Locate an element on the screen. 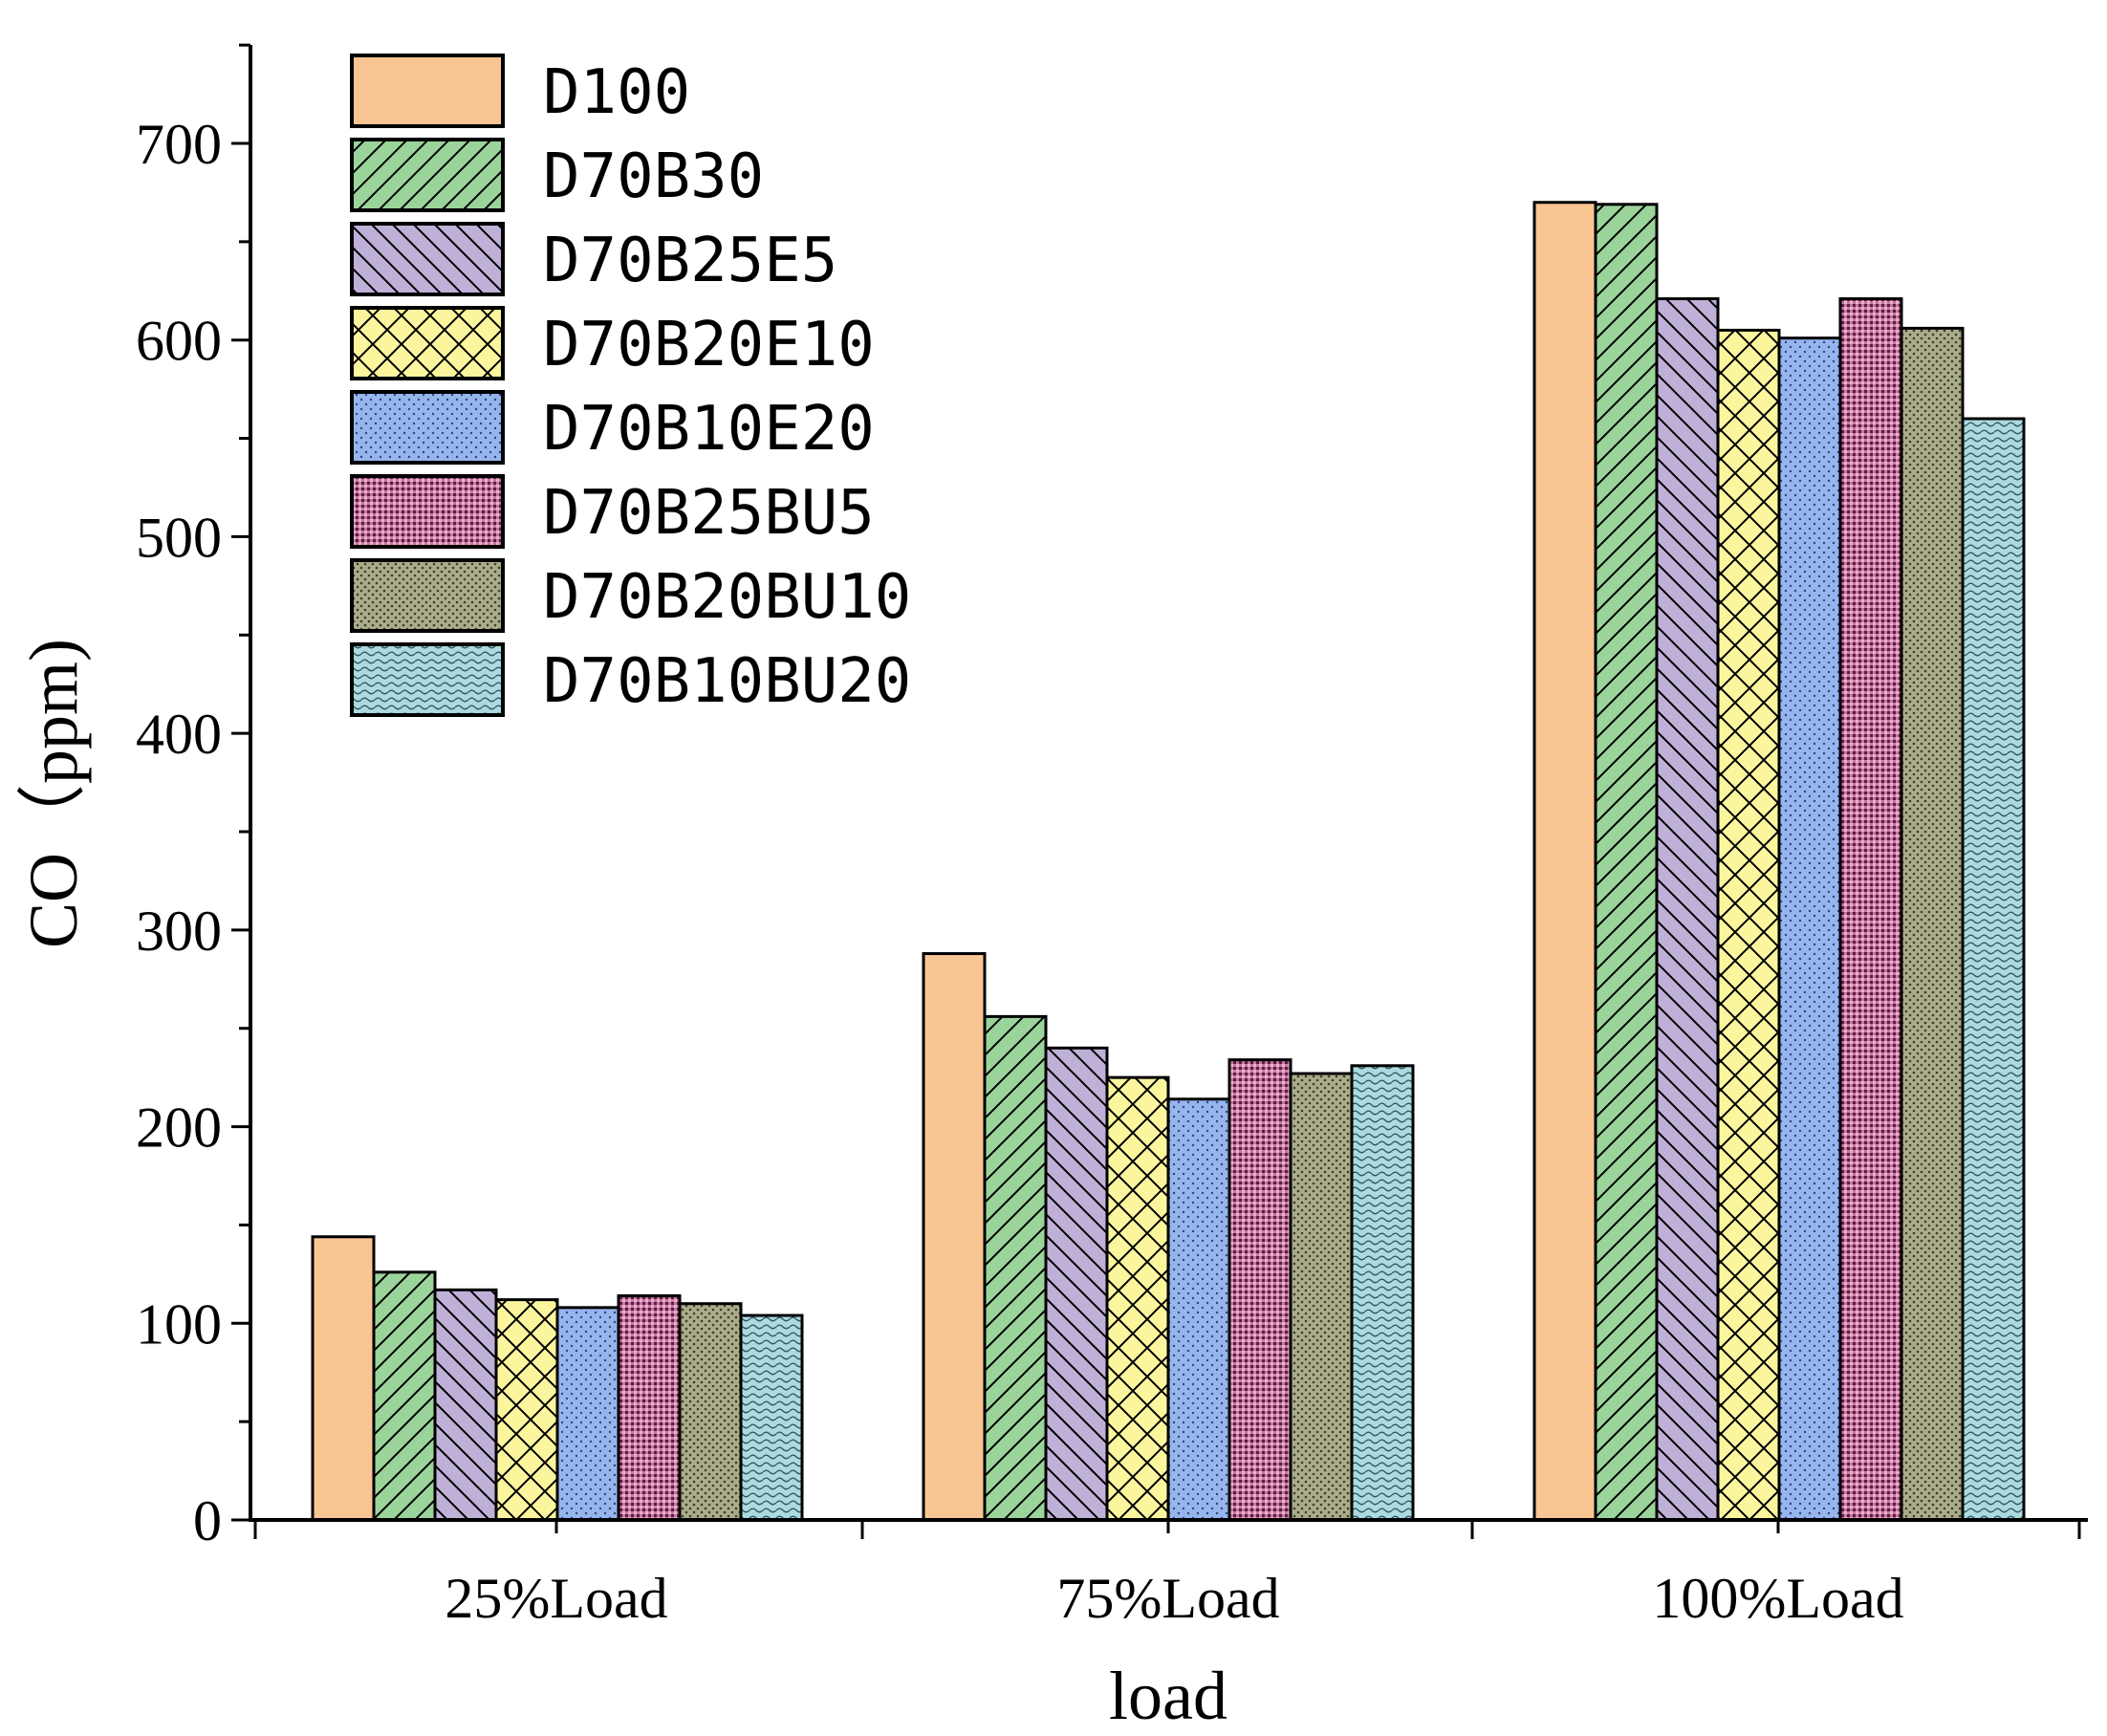 Image resolution: width=2107 pixels, height=1736 pixels. y-tick-label: 100 is located at coordinates (179, 1324).